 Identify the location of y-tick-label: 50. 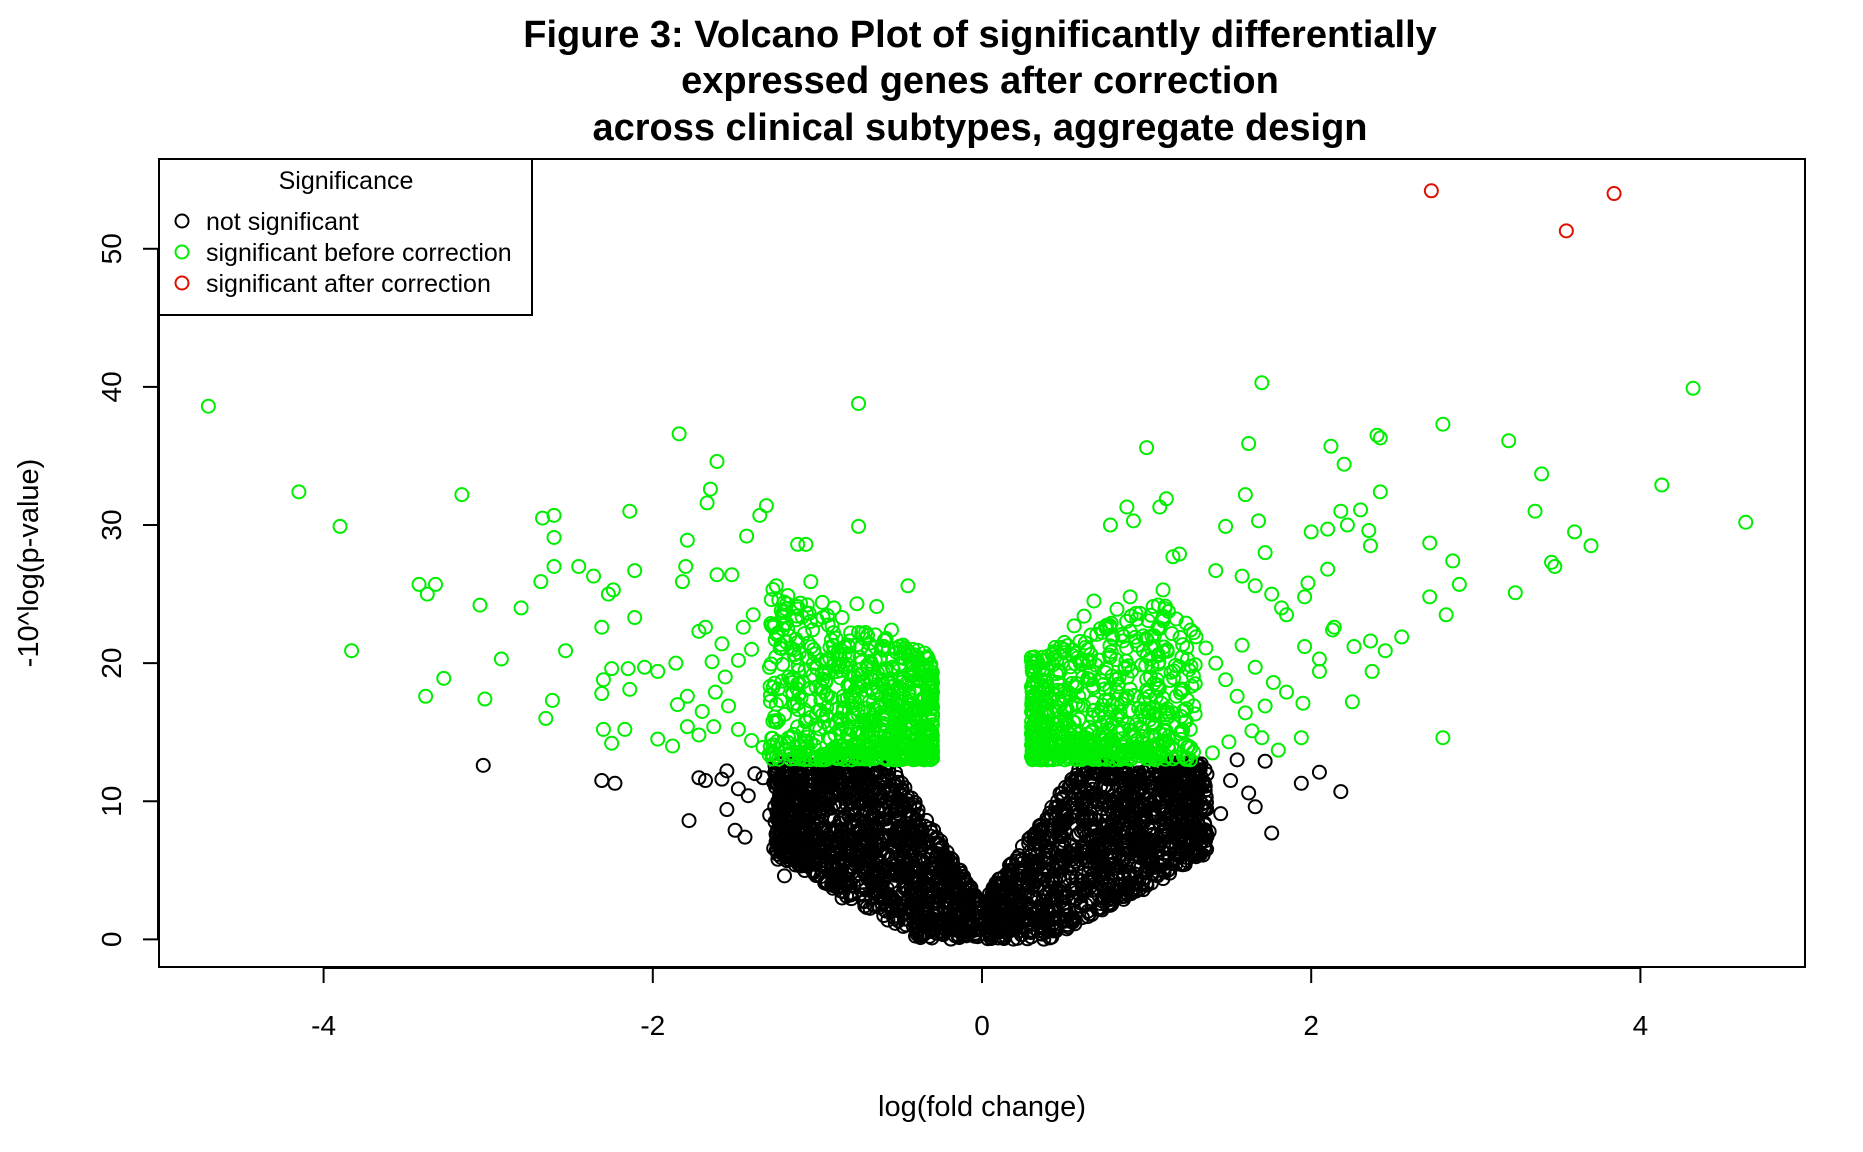
(111, 248).